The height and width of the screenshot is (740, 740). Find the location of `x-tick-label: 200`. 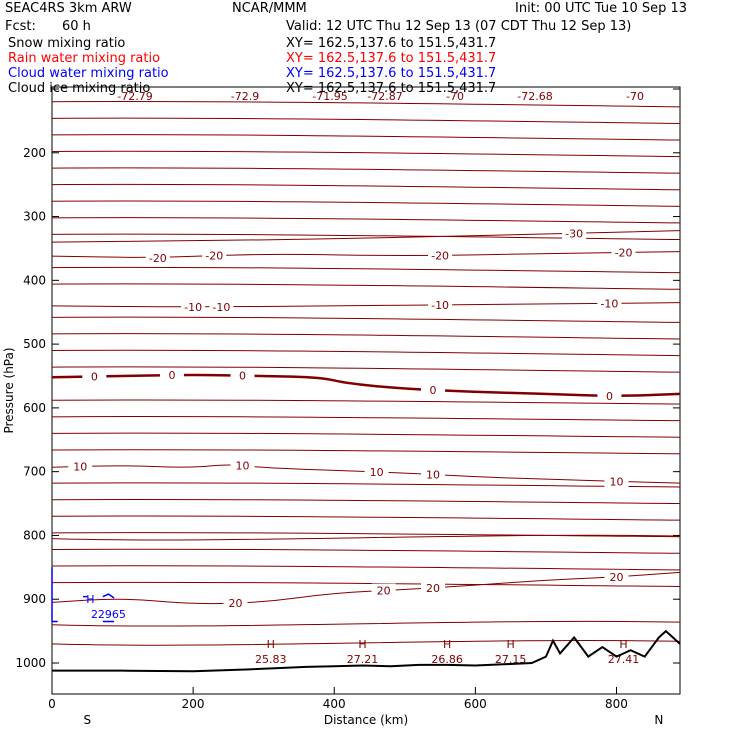

x-tick-label: 200 is located at coordinates (193, 704).